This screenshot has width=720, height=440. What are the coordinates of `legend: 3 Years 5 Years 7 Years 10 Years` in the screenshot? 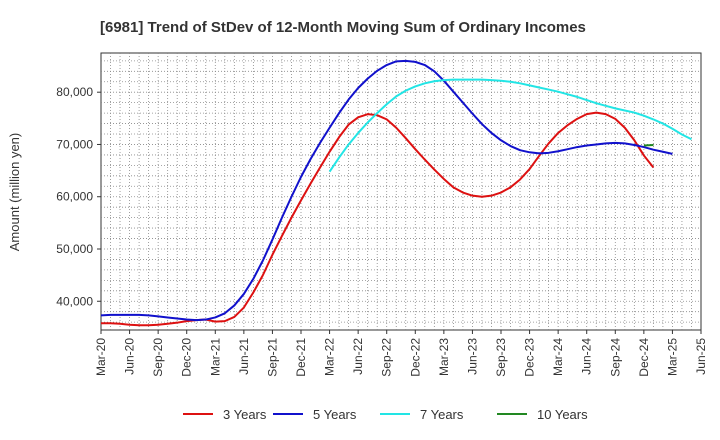 It's located at (385, 414).